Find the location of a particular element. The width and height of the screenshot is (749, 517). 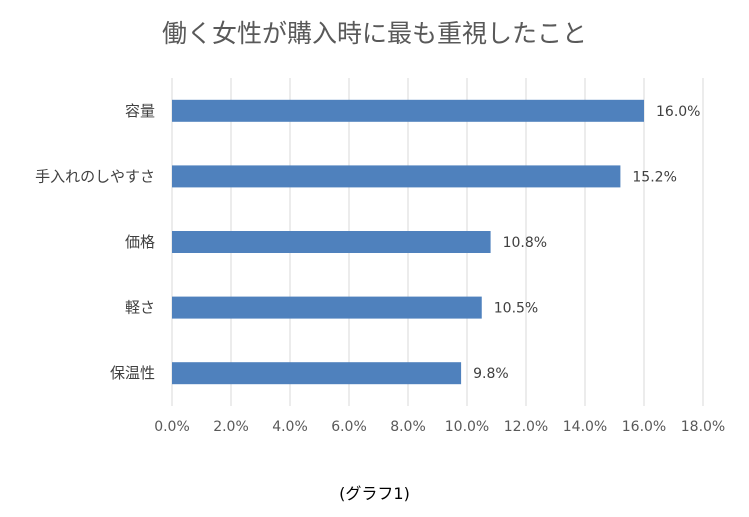

category-label: 価格 is located at coordinates (140, 242).